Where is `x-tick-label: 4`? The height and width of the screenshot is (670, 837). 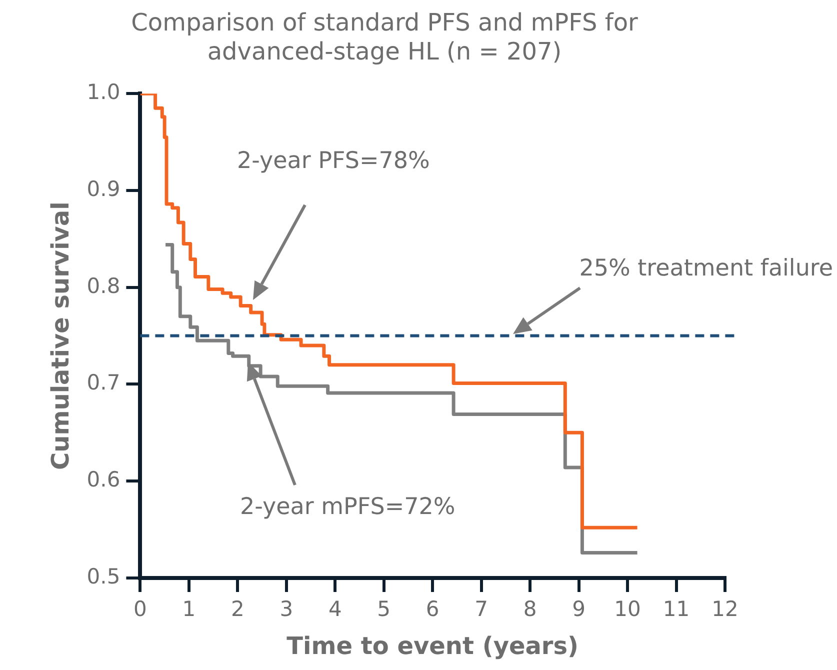 x-tick-label: 4 is located at coordinates (335, 609).